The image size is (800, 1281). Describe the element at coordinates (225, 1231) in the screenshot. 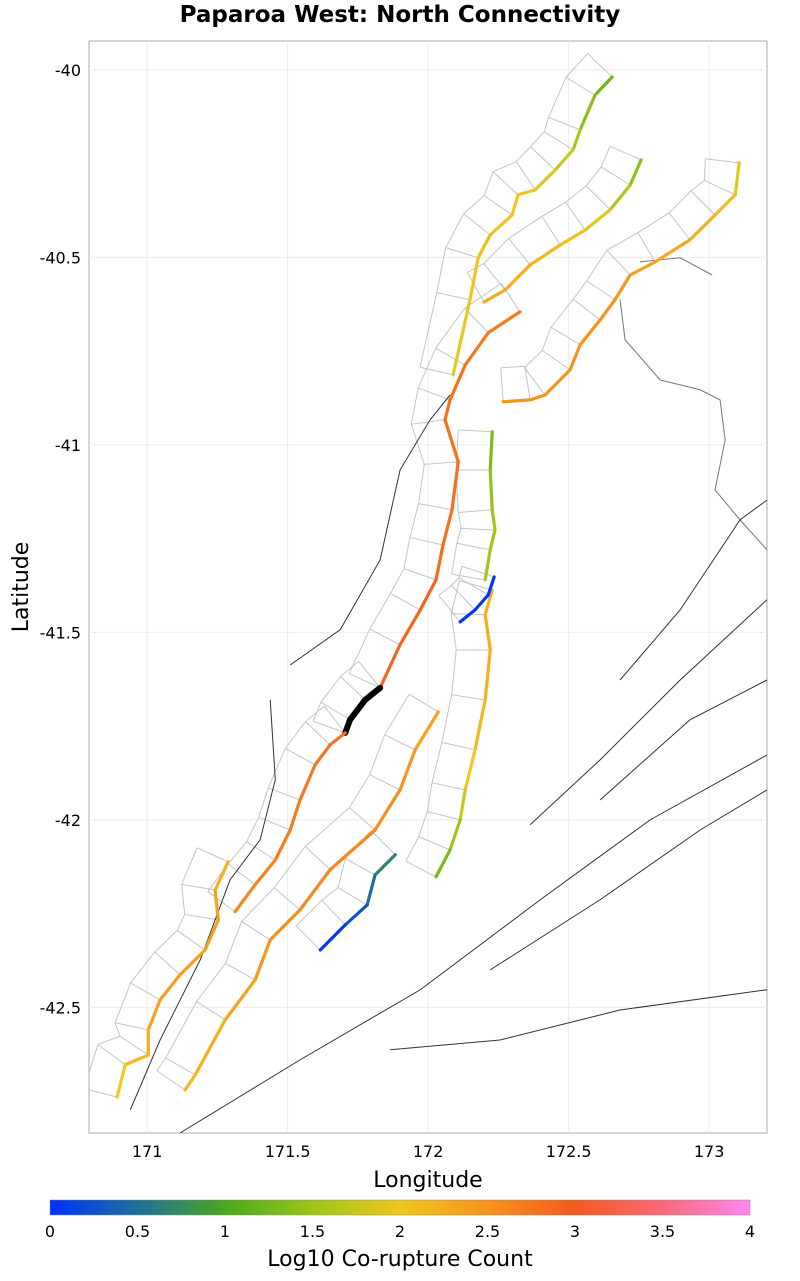

I see `colorbar-tick-label: 1` at that location.